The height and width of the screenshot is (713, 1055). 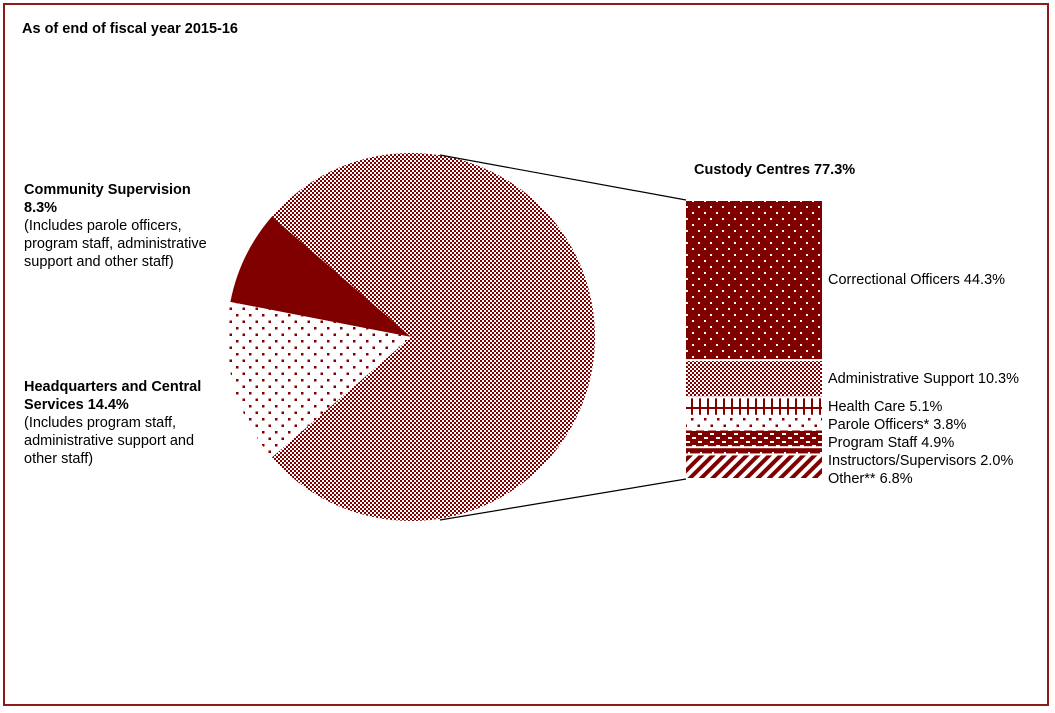 I want to click on bar-segment-administrative-support, so click(x=754, y=379).